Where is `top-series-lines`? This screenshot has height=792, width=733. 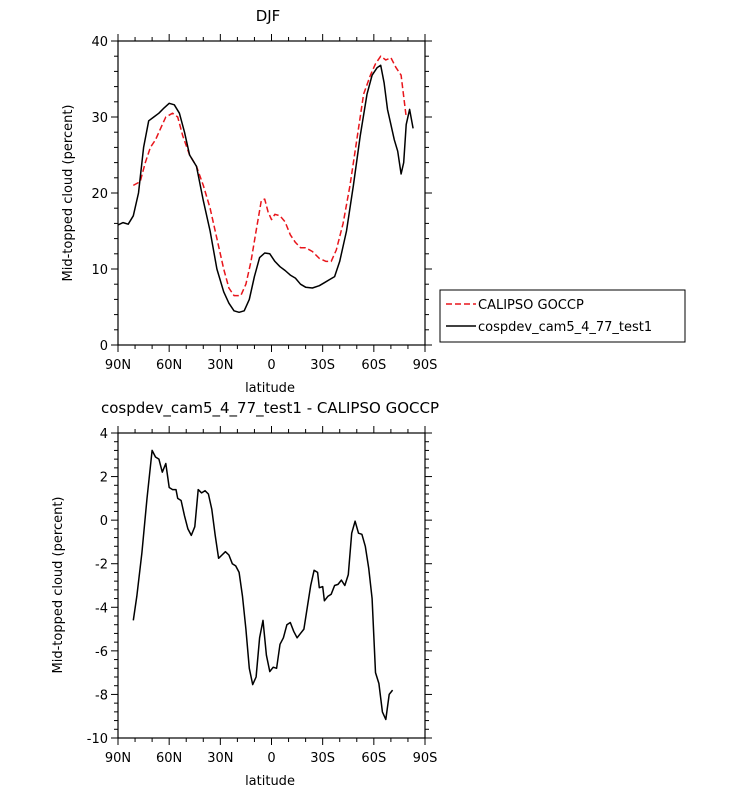 top-series-lines is located at coordinates (265, 184).